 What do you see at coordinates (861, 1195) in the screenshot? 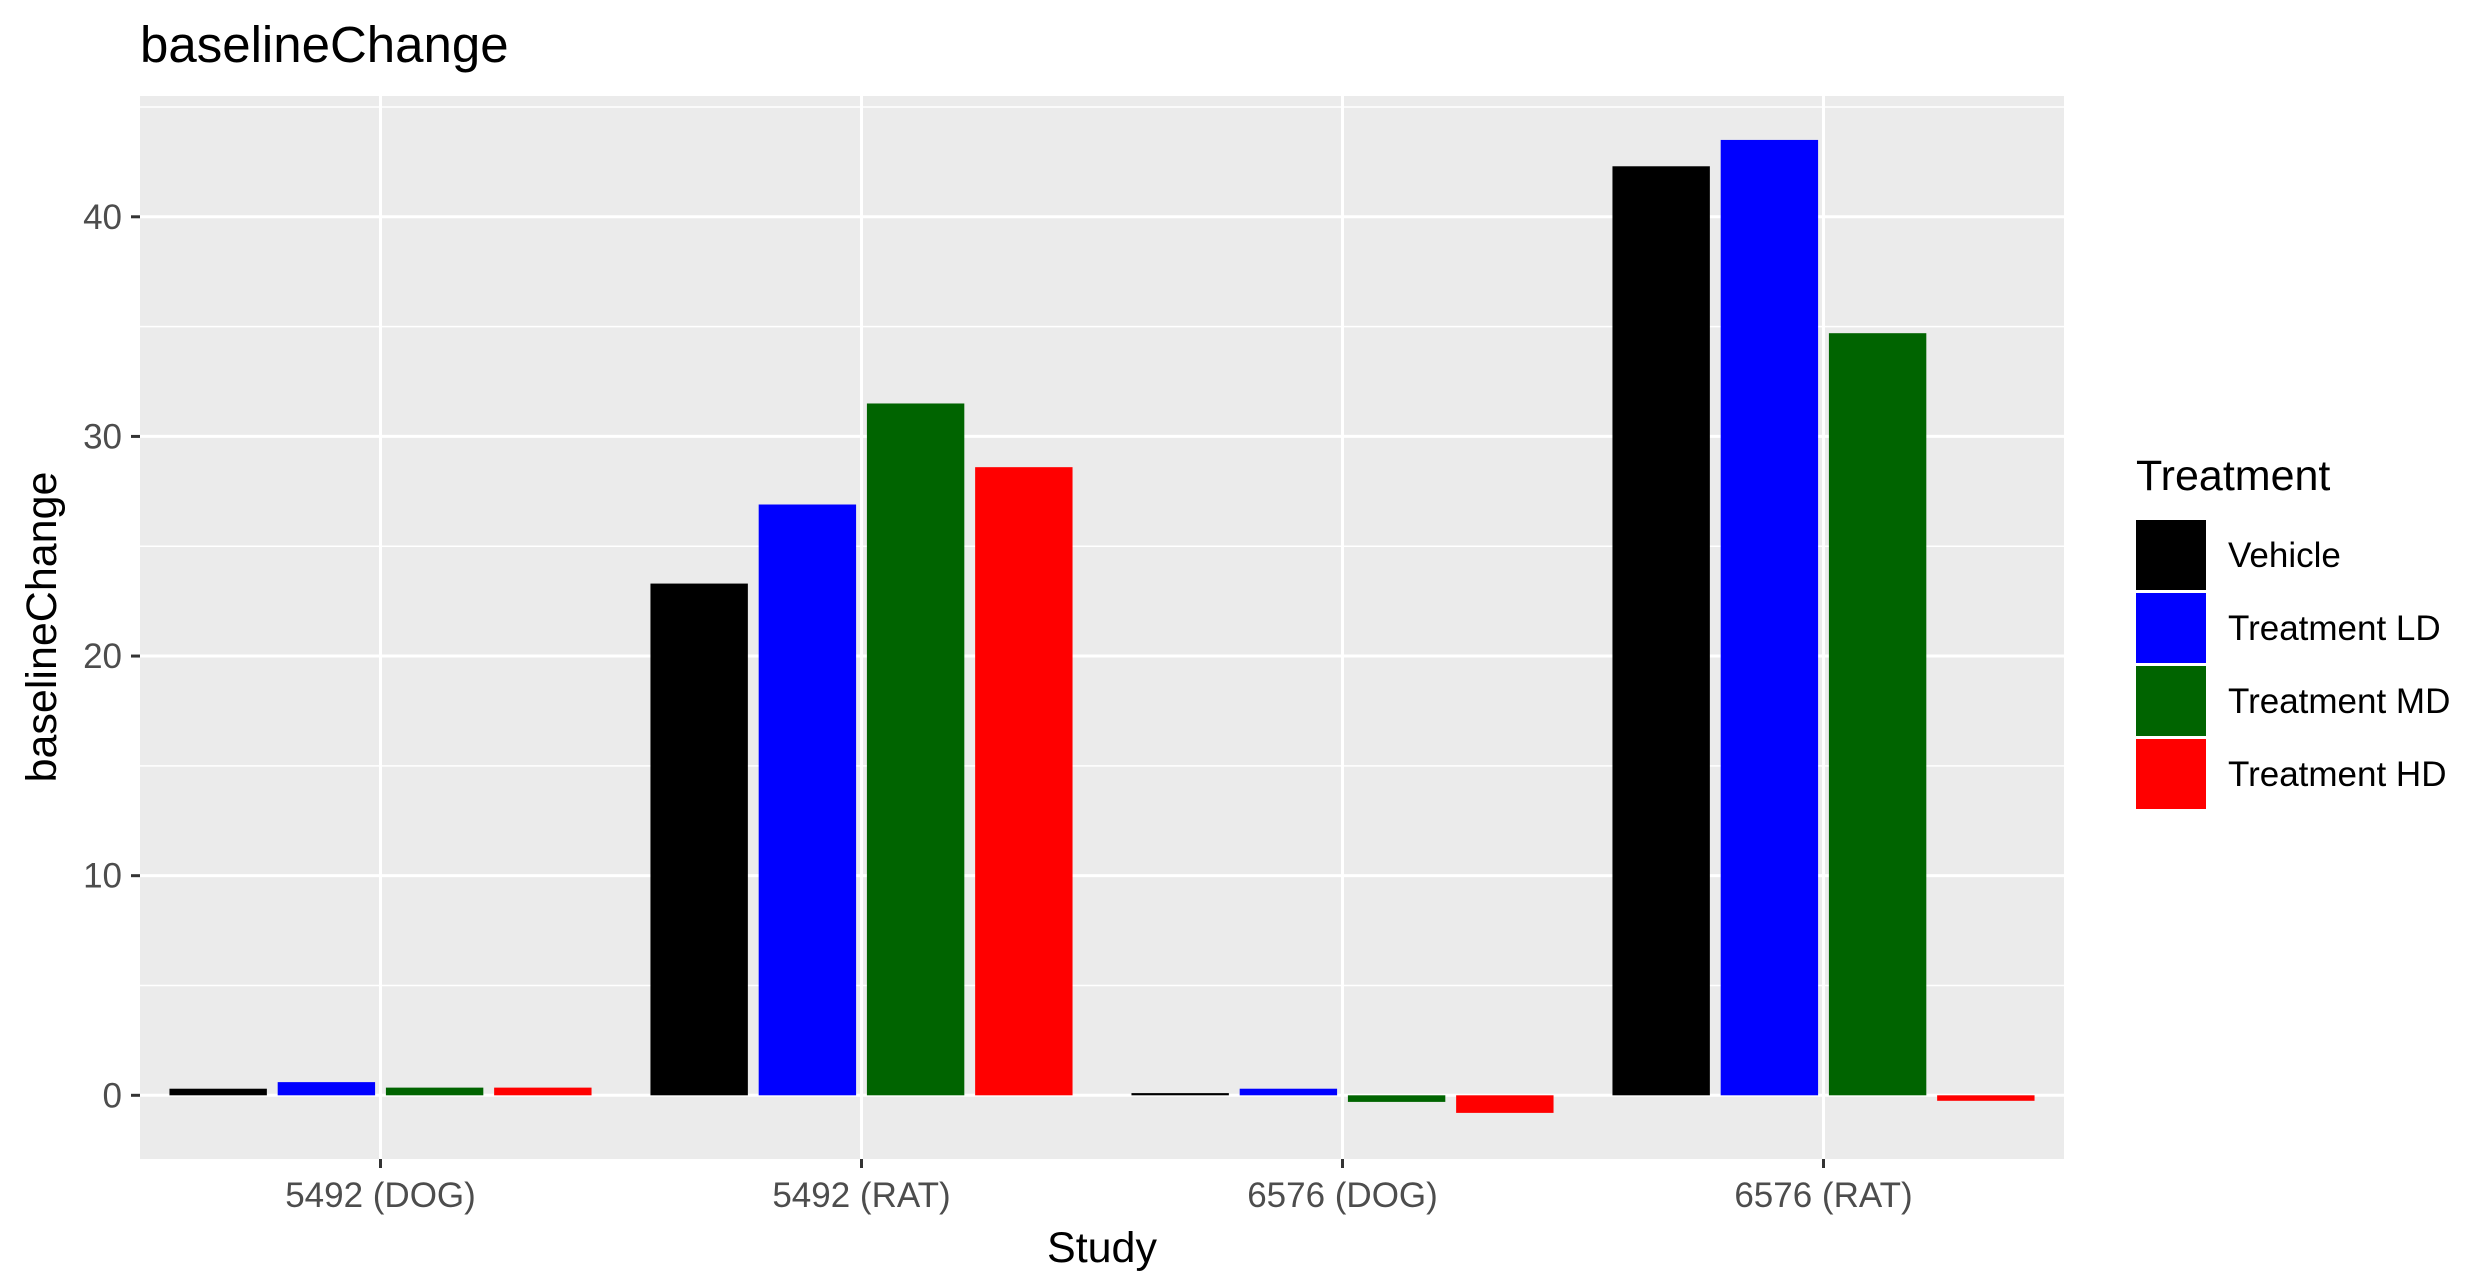
I see `x-tick-label: 5492 (RAT)` at bounding box center [861, 1195].